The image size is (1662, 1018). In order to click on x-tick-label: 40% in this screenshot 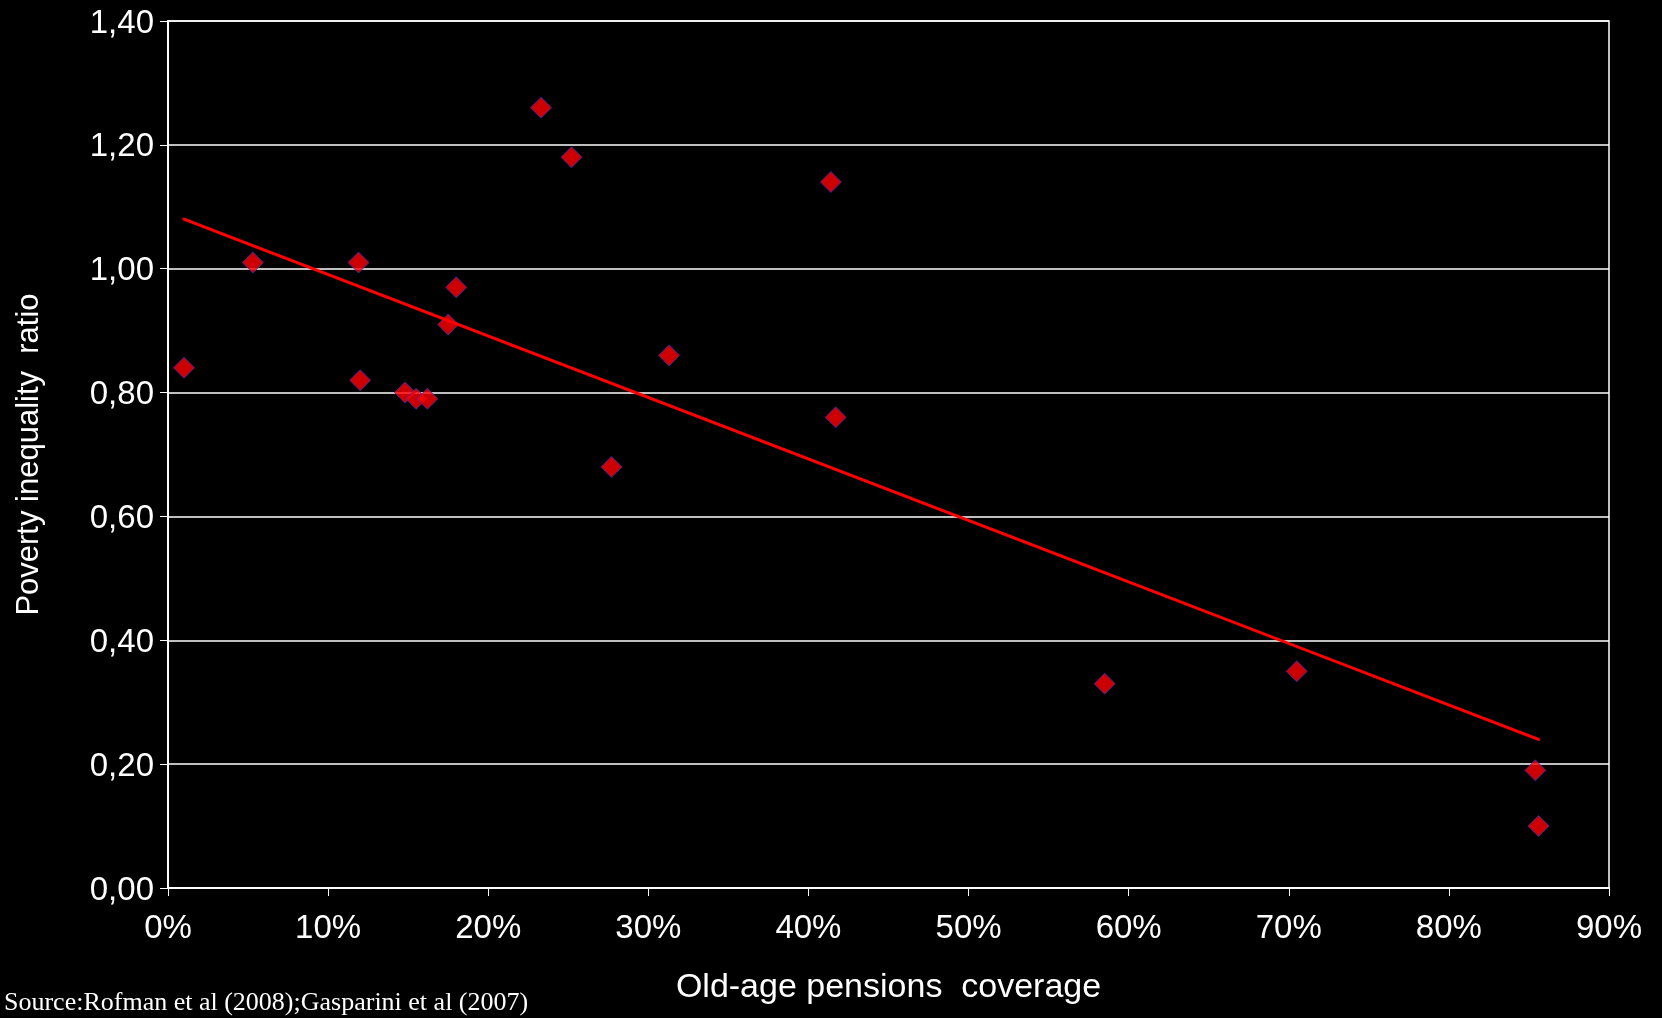, I will do `click(808, 926)`.